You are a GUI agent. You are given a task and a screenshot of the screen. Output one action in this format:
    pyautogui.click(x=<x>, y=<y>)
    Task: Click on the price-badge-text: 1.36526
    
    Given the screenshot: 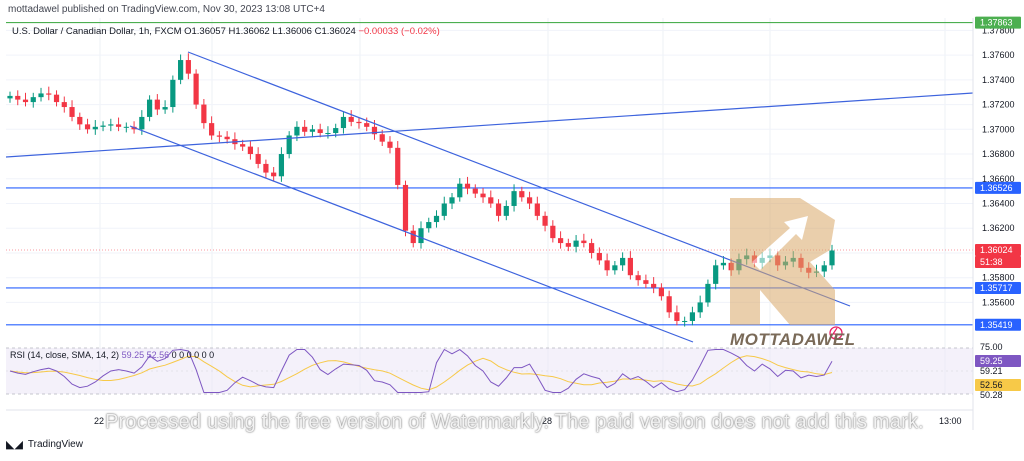 What is the action you would take?
    pyautogui.click(x=996, y=188)
    